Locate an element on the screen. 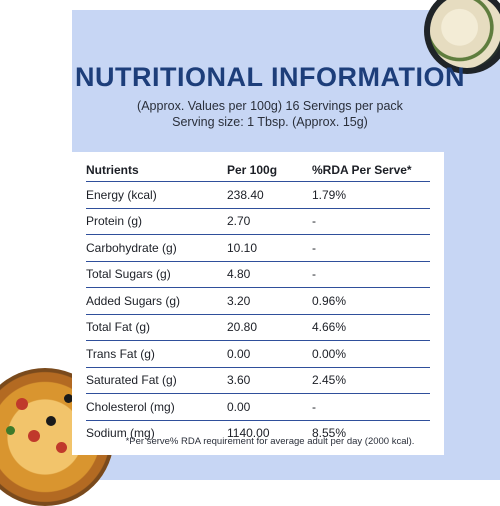 This screenshot has width=500, height=506. table-row: Protein (g) 2.70 - is located at coordinates (258, 221).